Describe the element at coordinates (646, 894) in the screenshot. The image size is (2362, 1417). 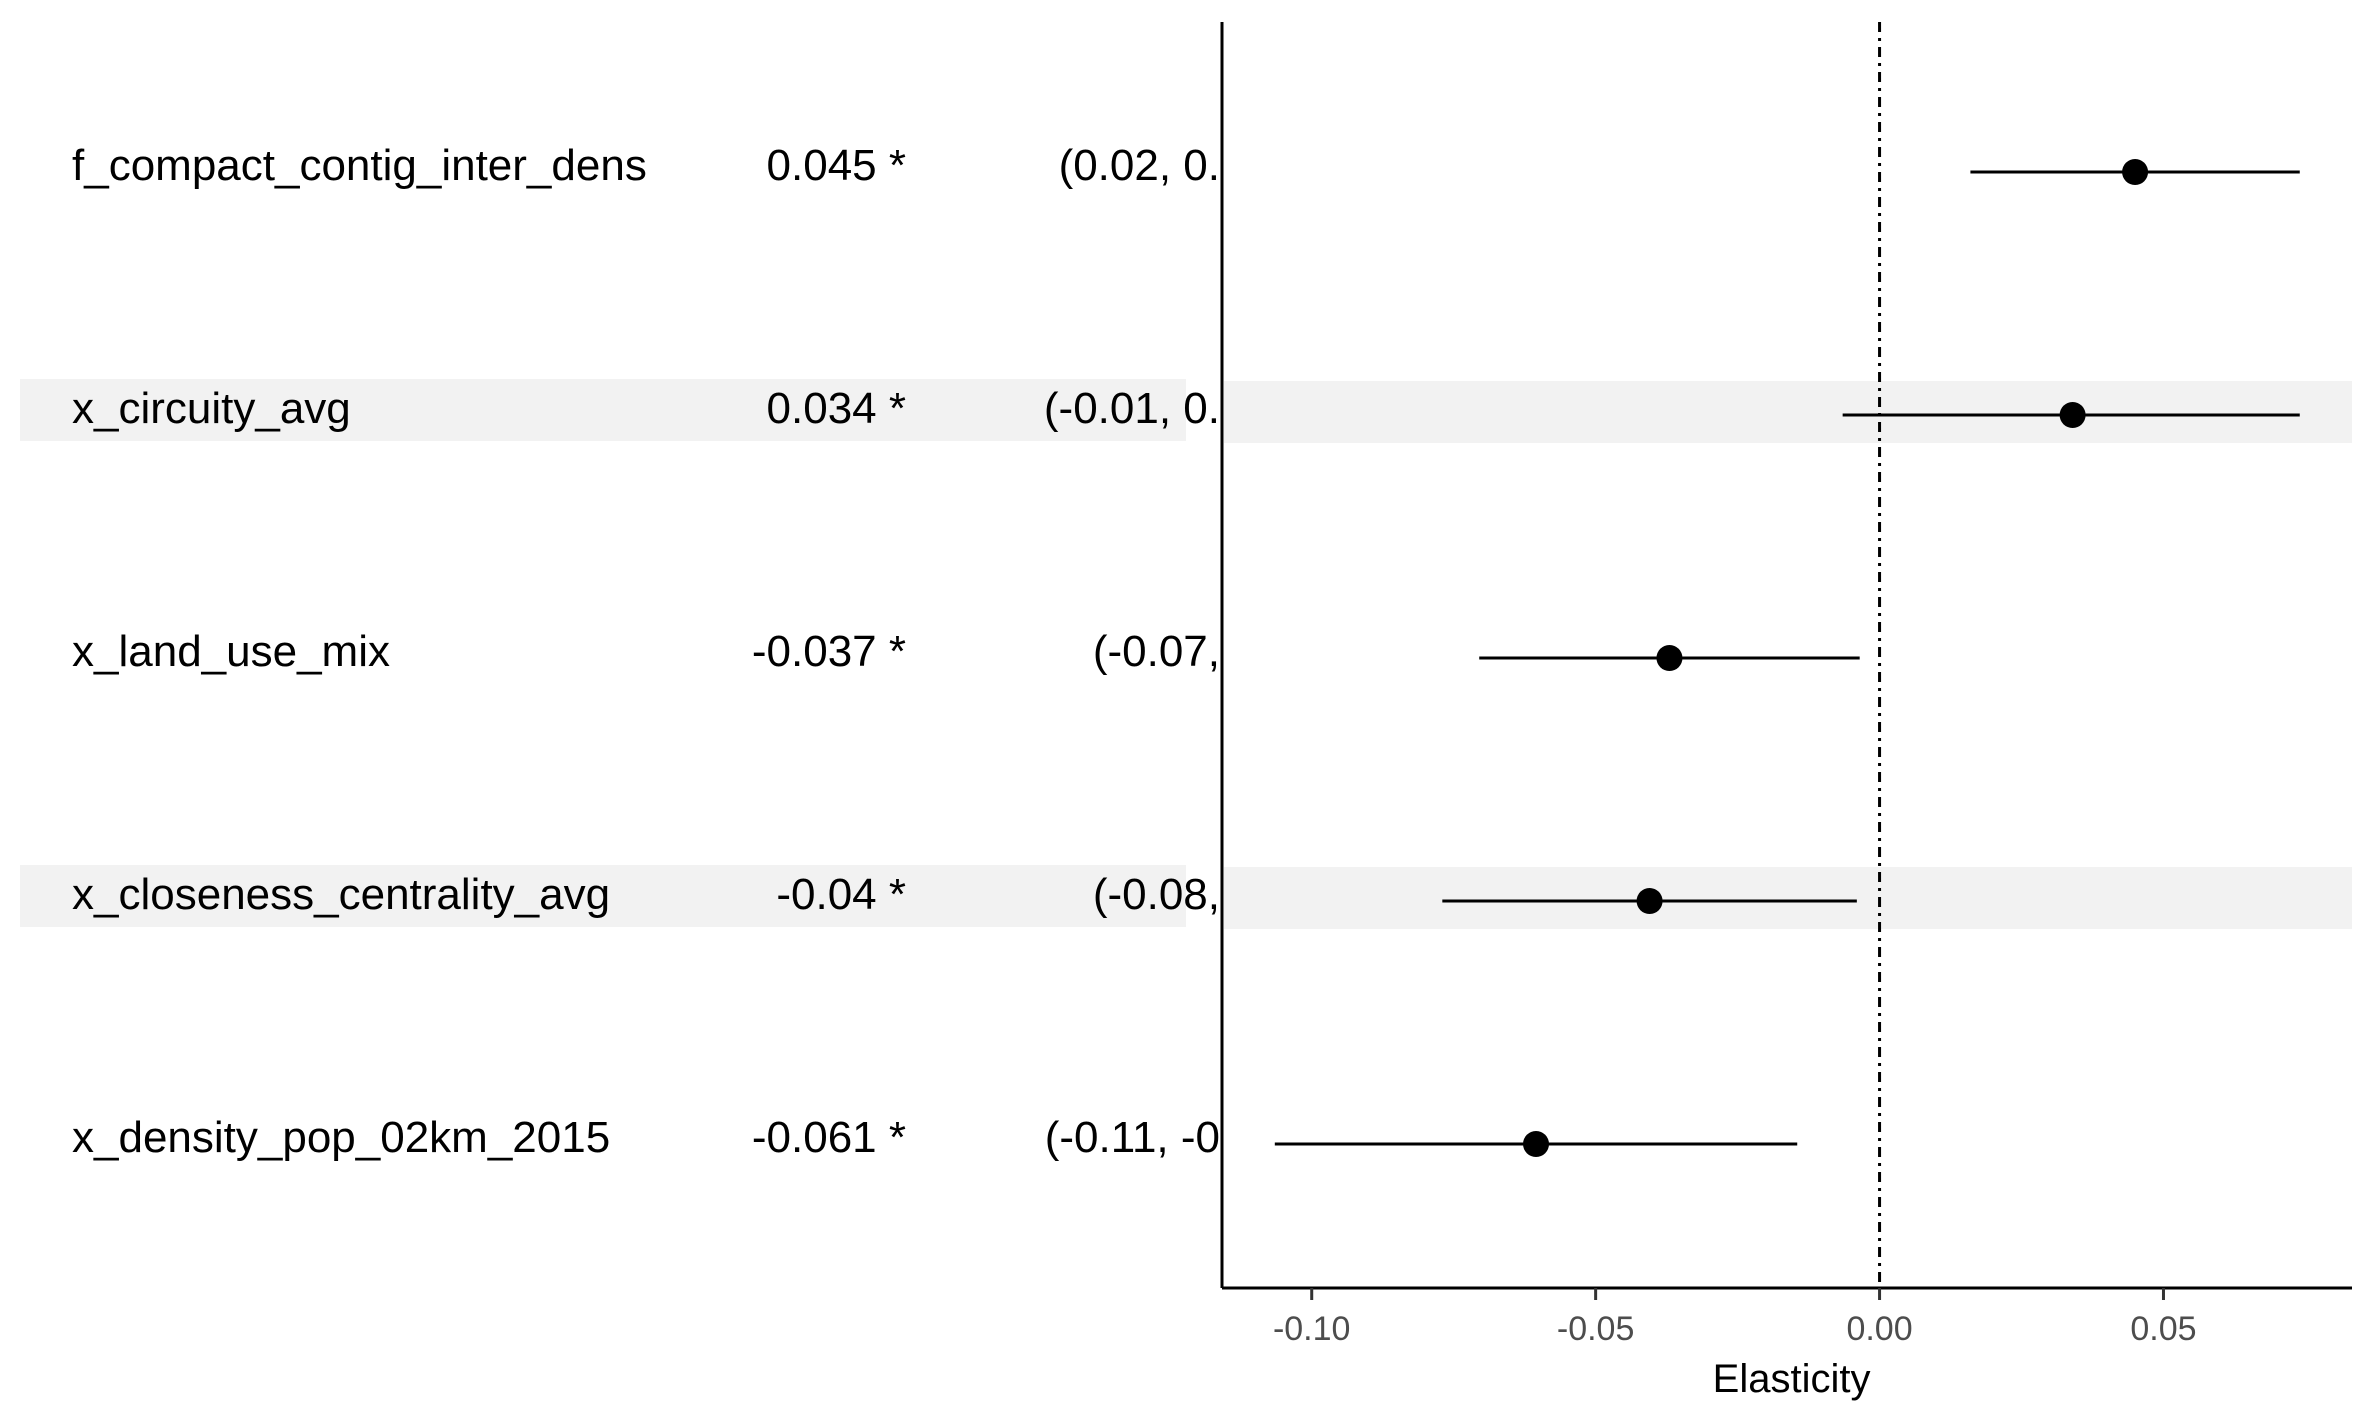
I see `table-row: x_closeness_centrality_avg -0.04 * (-0.08,` at that location.